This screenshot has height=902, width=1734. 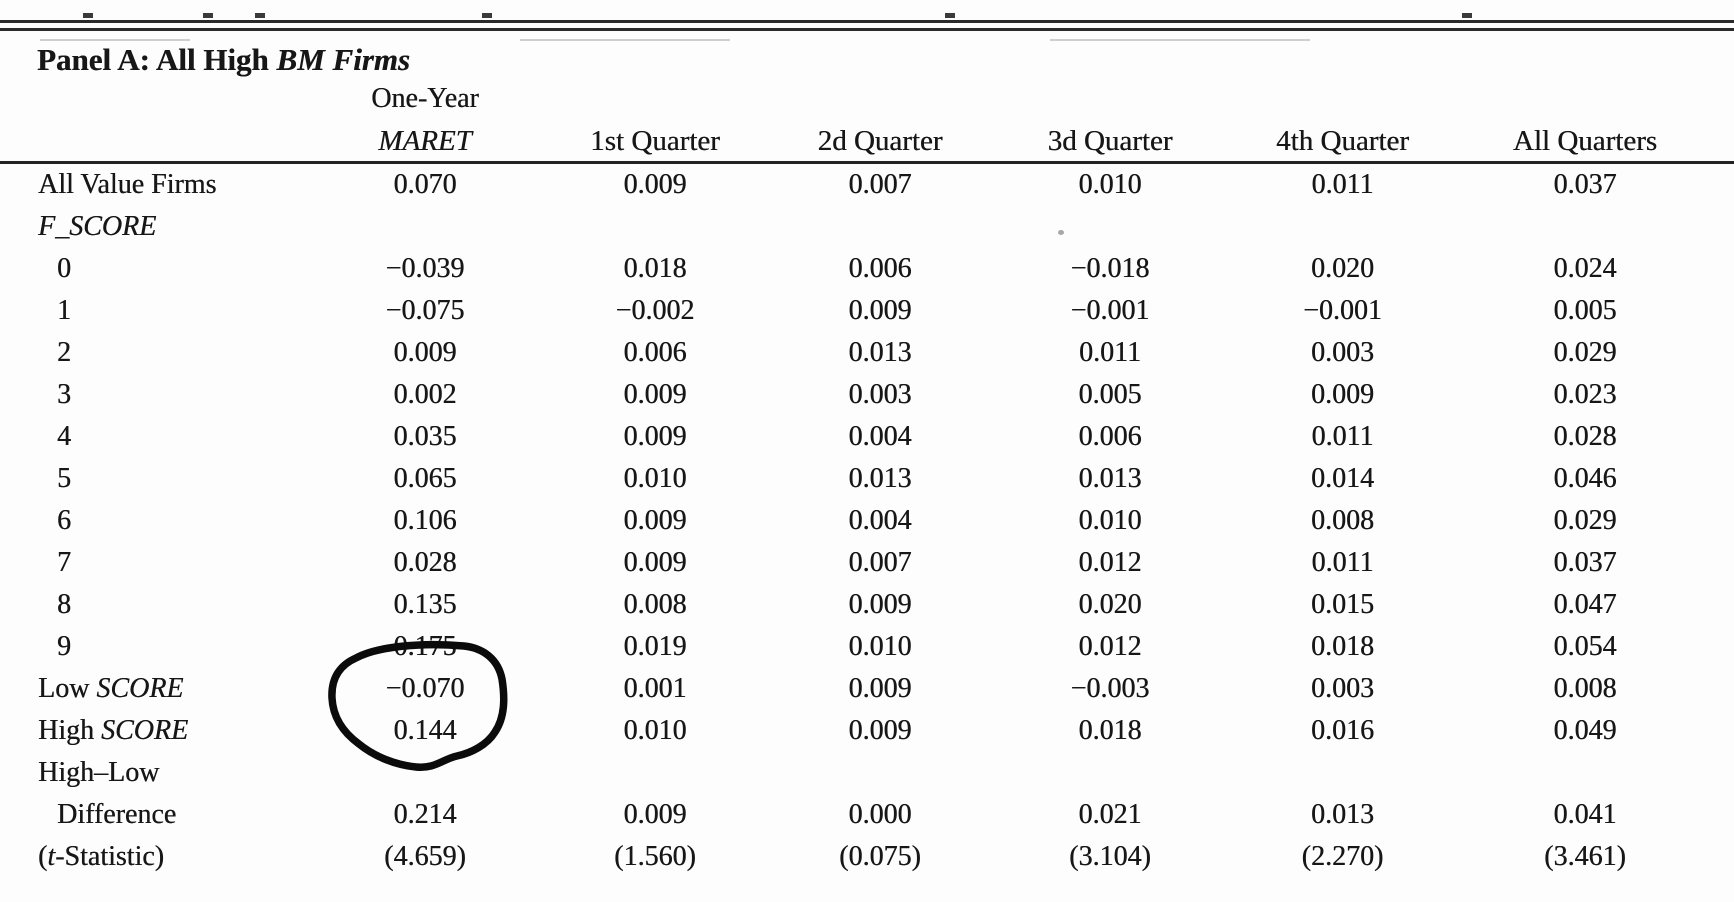 I want to click on cell-q3: −0.003, so click(x=1110, y=688).